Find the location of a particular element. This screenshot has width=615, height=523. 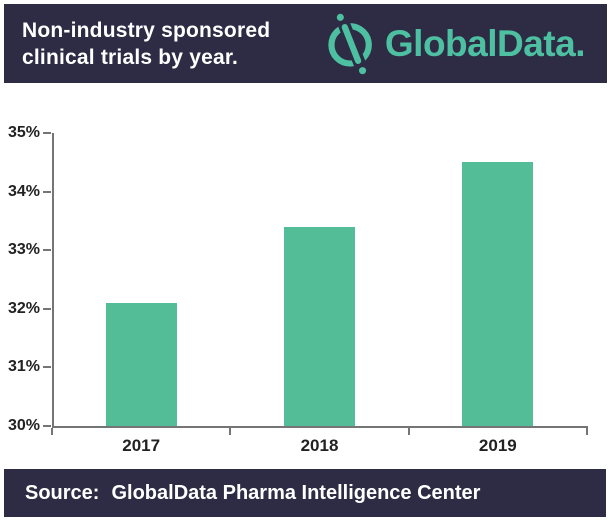

x-axis is located at coordinates (320, 427).